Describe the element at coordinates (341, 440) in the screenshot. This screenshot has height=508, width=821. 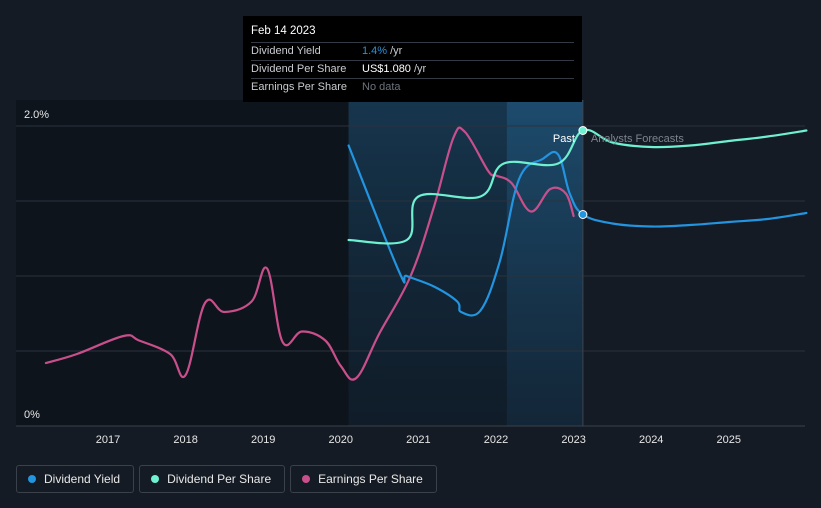
I see `x-tick-label: 2020` at that location.